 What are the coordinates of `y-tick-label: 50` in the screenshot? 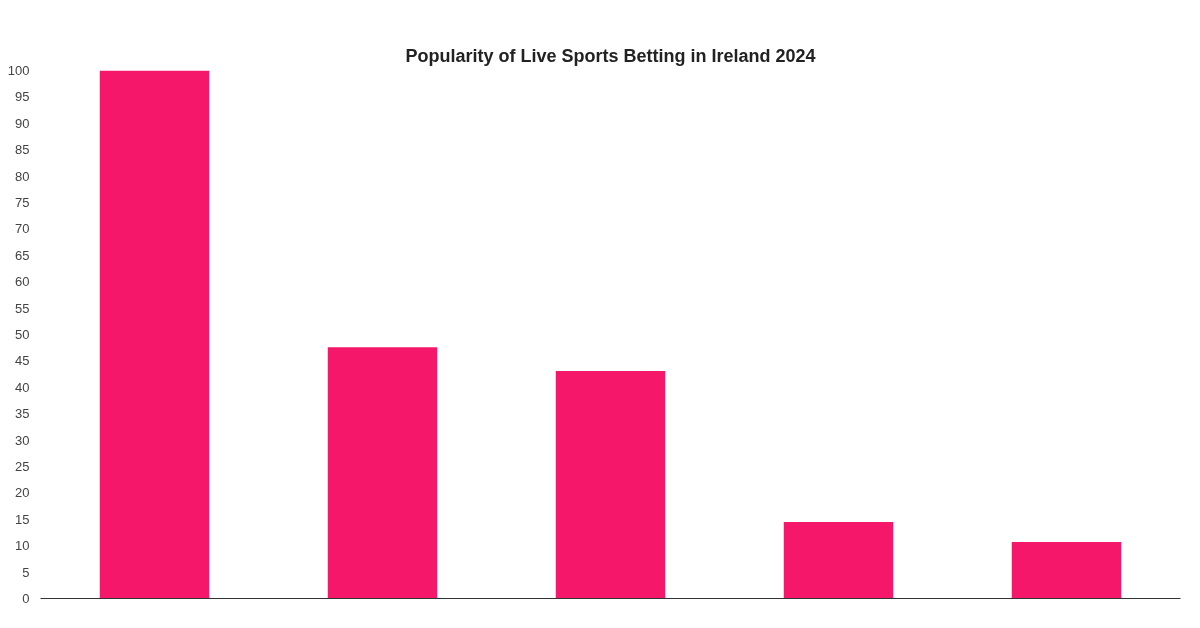 It's located at (22, 334).